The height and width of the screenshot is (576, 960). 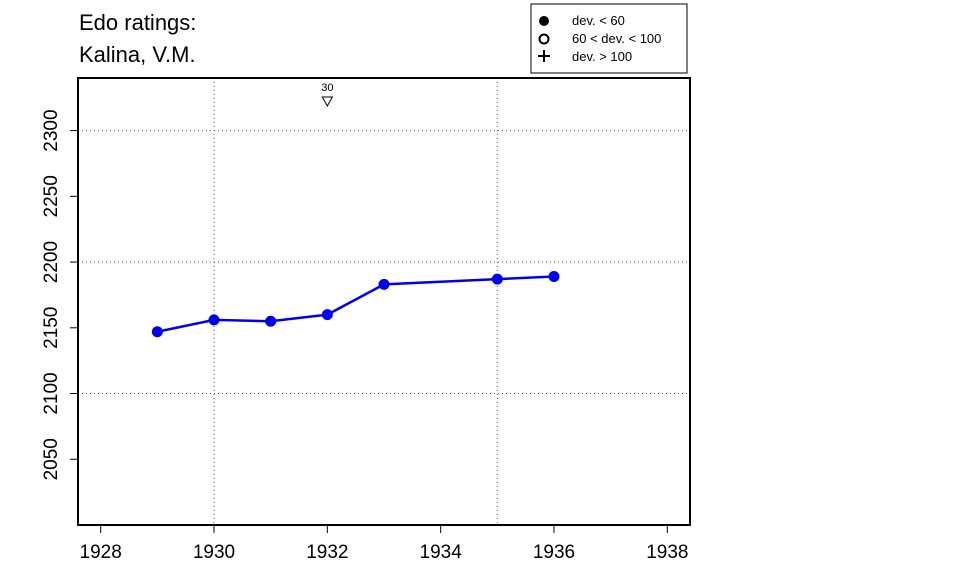 What do you see at coordinates (51, 196) in the screenshot?
I see `y-tick-label-2250: 2250` at bounding box center [51, 196].